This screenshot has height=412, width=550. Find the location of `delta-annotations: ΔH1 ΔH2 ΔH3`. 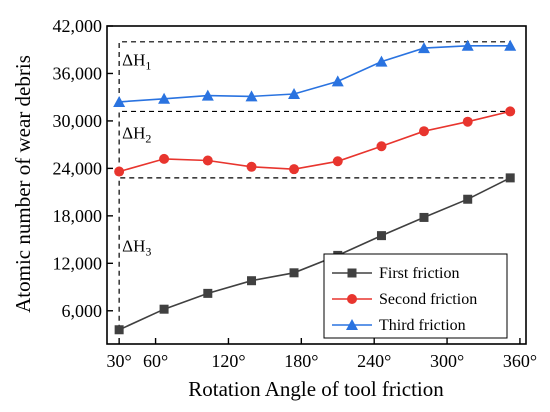

delta-annotations: ΔH1 ΔH2 ΔH3 is located at coordinates (136, 155).